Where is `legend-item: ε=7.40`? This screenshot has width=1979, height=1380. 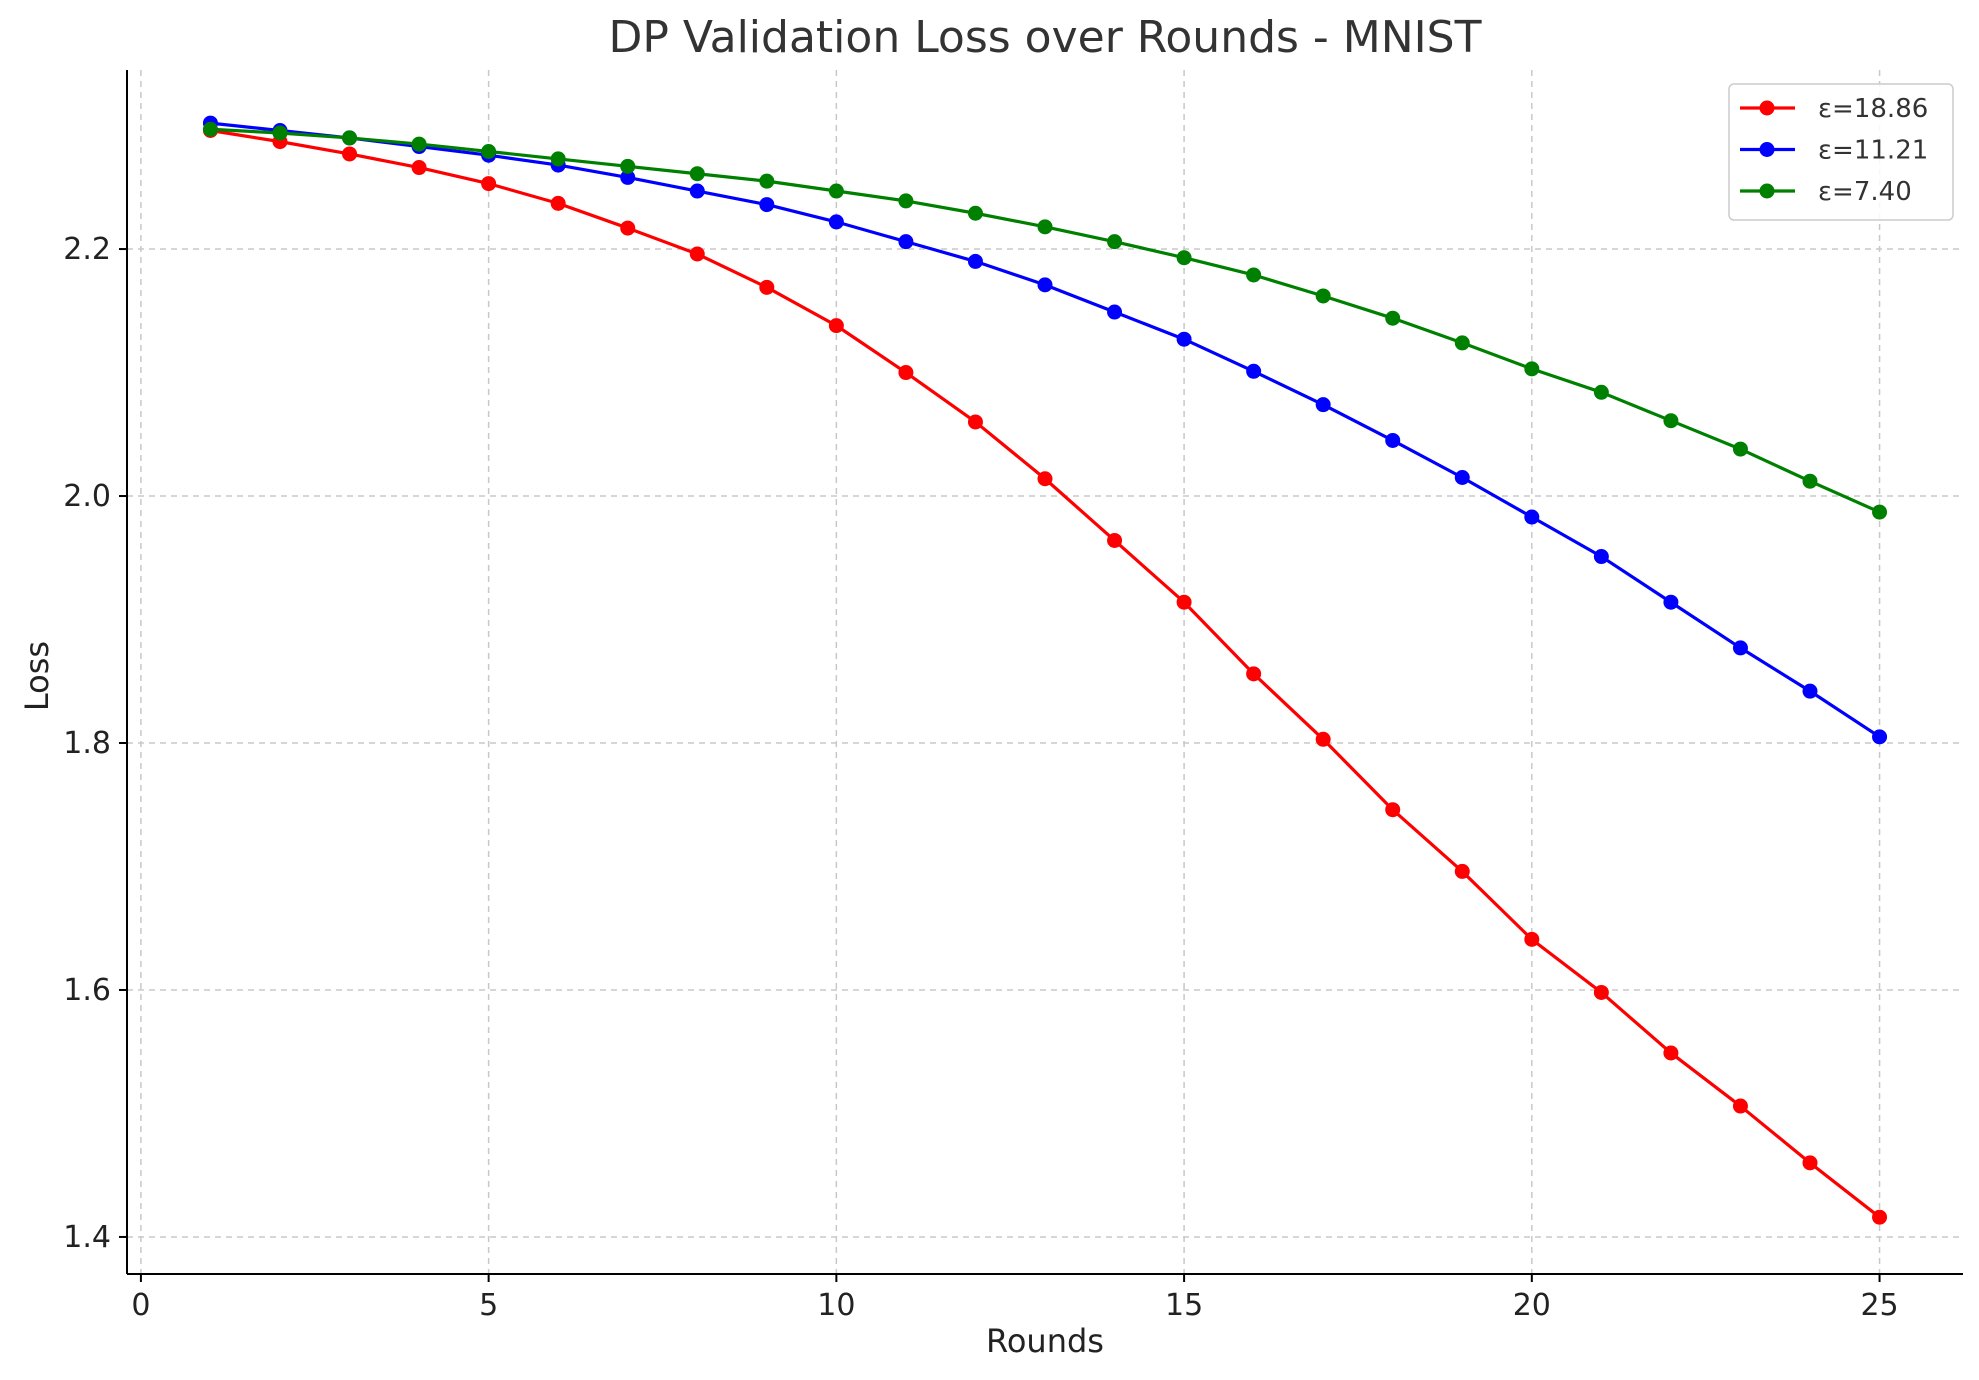 legend-item: ε=7.40 is located at coordinates (1826, 192).